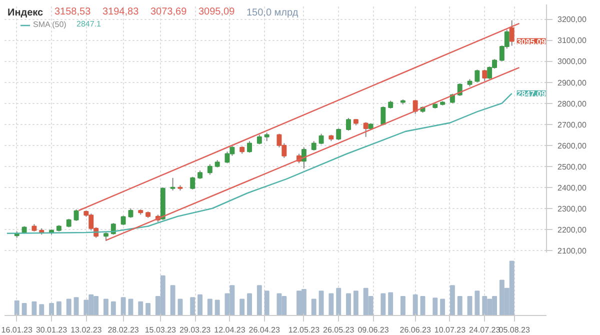  Describe the element at coordinates (339, 330) in the screenshot. I see `x-tick-label: 26.05.23` at that location.